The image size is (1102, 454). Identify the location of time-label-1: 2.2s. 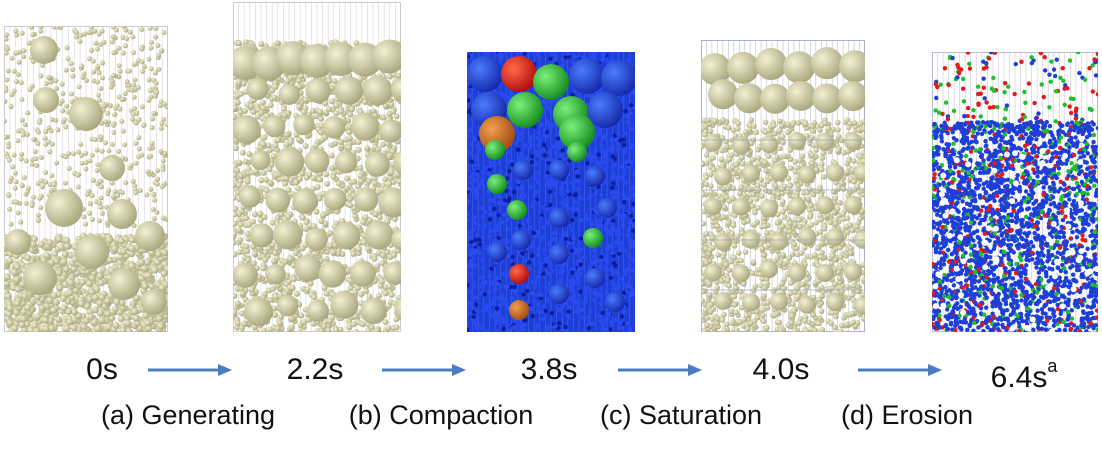
(315, 369).